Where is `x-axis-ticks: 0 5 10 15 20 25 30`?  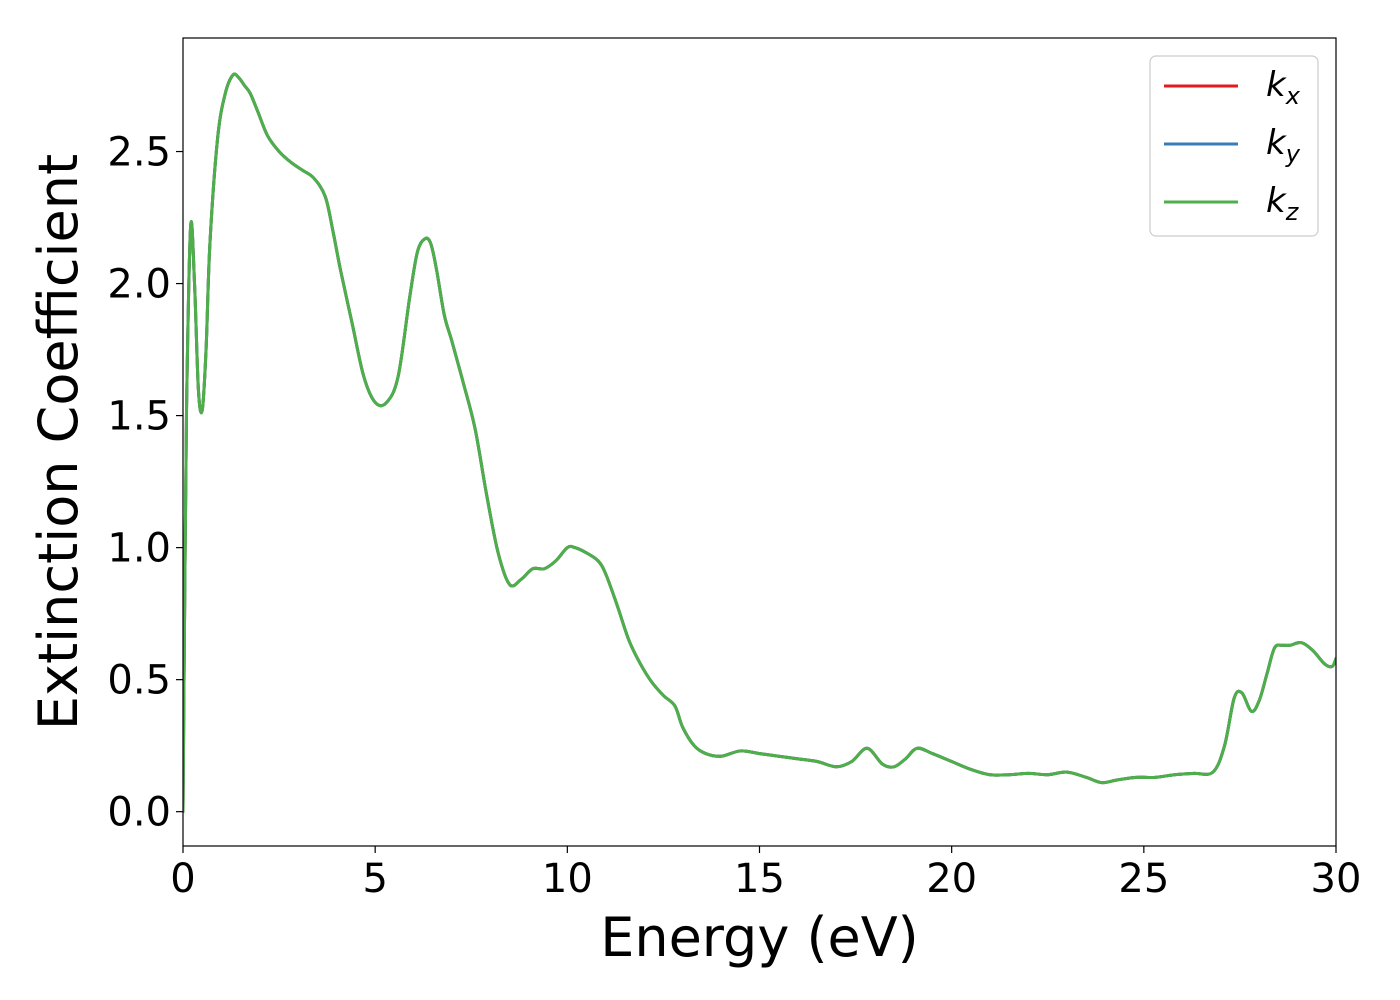
x-axis-ticks: 0 5 10 15 20 25 30 is located at coordinates (765, 874).